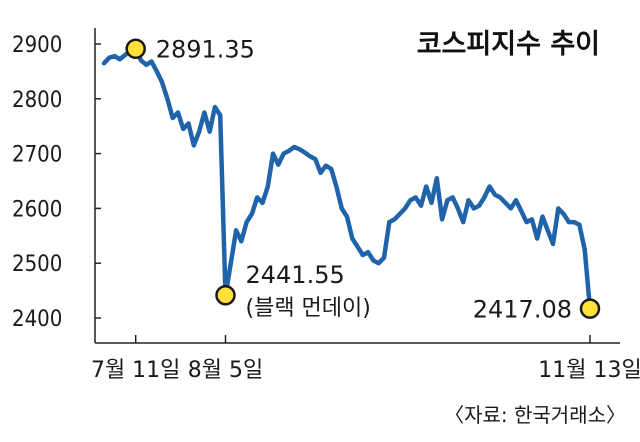 The image size is (640, 442). Describe the element at coordinates (37, 319) in the screenshot. I see `y-tick-label: 2400` at that location.